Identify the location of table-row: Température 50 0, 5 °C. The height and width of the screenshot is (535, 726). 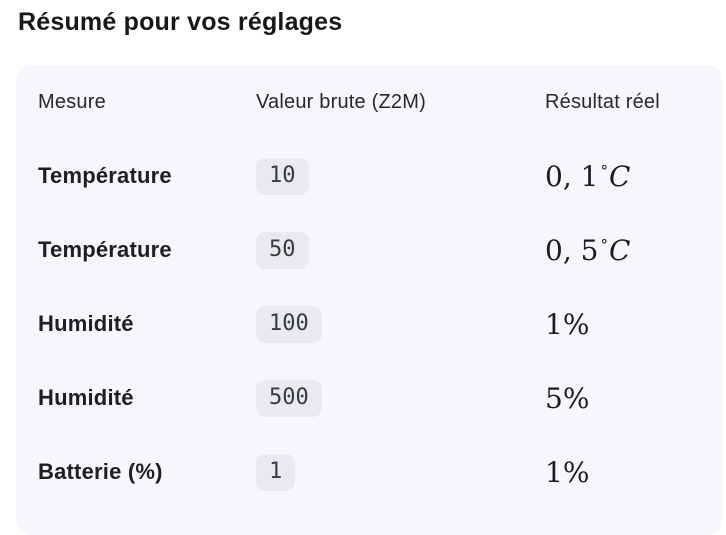
(380, 250).